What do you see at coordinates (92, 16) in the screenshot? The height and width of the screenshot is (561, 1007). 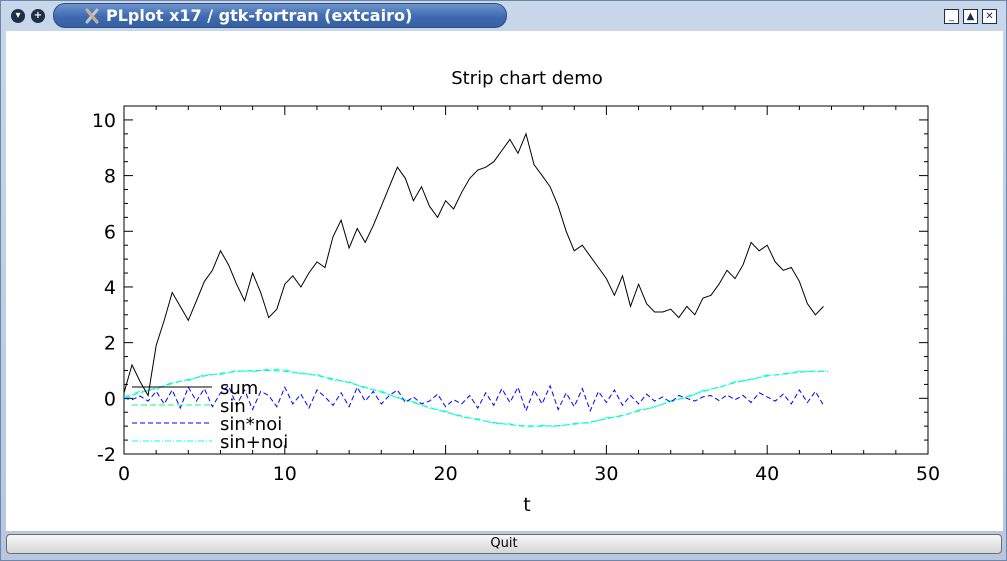 I see `app-icon` at bounding box center [92, 16].